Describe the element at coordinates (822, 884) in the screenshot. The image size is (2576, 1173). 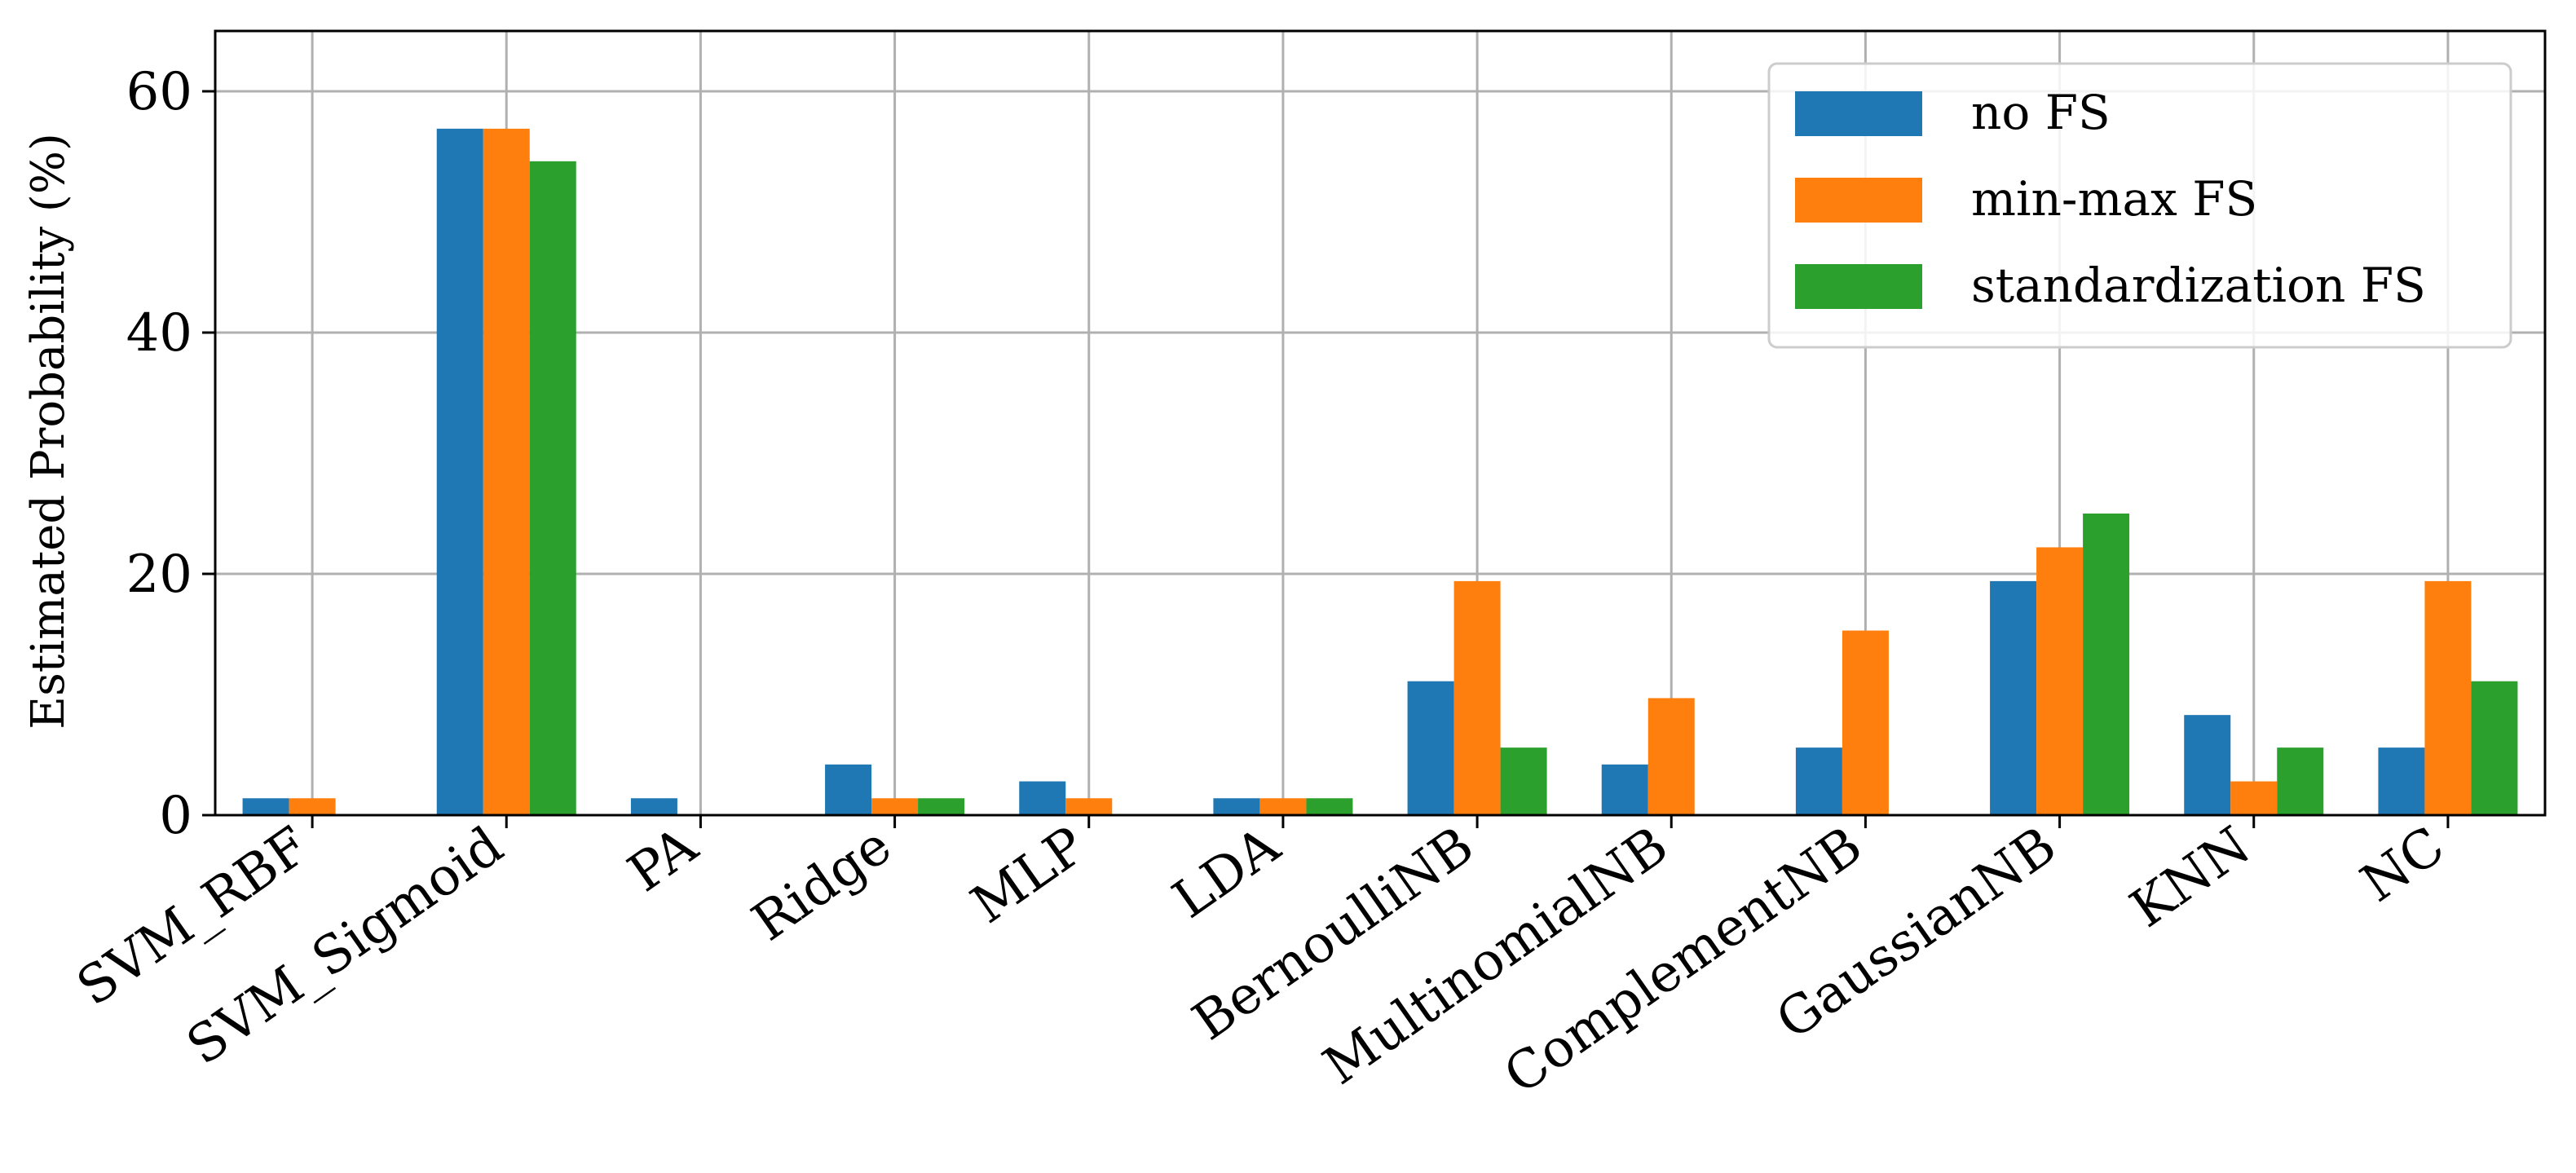
I see `x-tick-label: Ridge` at that location.